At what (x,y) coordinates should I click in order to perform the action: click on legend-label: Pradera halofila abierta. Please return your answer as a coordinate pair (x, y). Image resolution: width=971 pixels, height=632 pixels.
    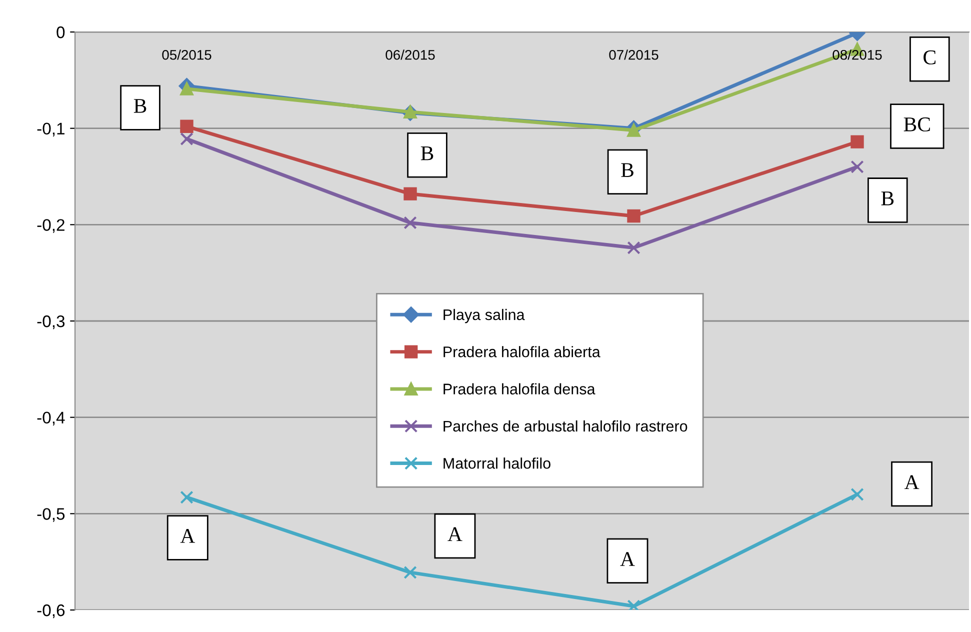
    Looking at the image, I should click on (522, 352).